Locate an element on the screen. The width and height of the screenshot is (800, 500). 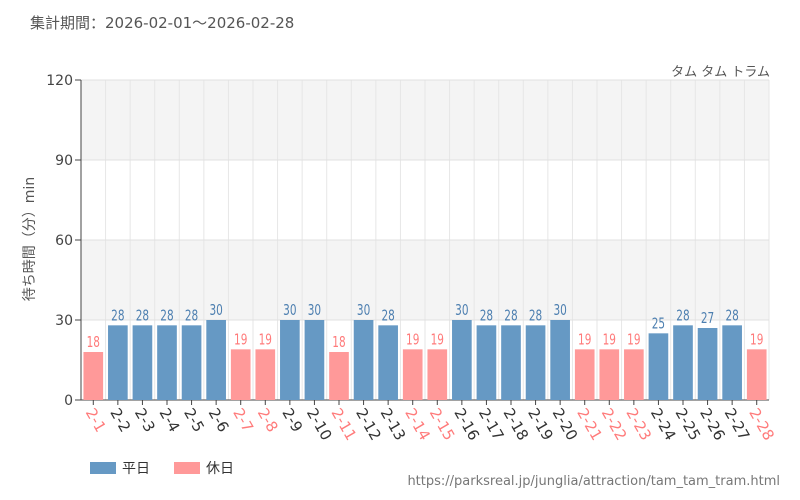
data-label-2-27: 28 is located at coordinates (731, 316).